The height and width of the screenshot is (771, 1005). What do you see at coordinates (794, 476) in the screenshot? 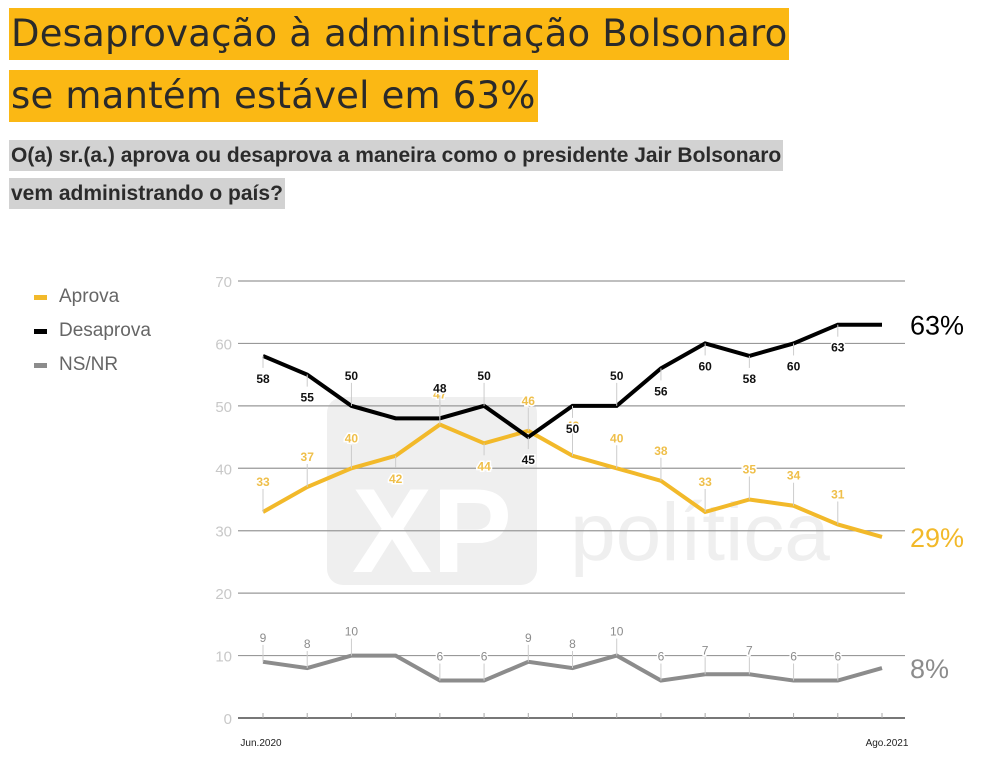
I see `data-label-aprova: 34` at bounding box center [794, 476].